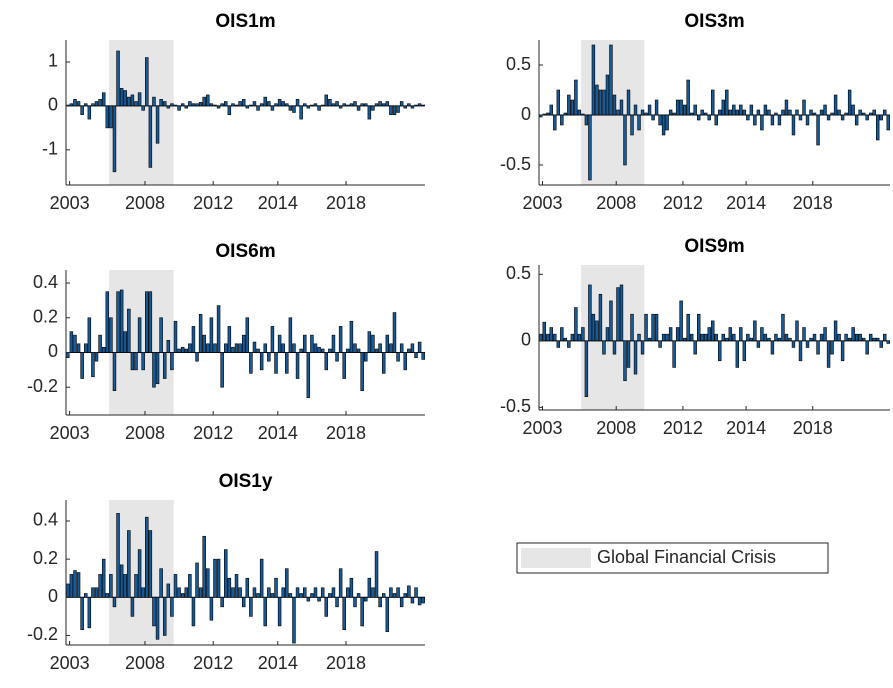  Describe the element at coordinates (813, 428) in the screenshot. I see `x-tick-label: 2018` at that location.